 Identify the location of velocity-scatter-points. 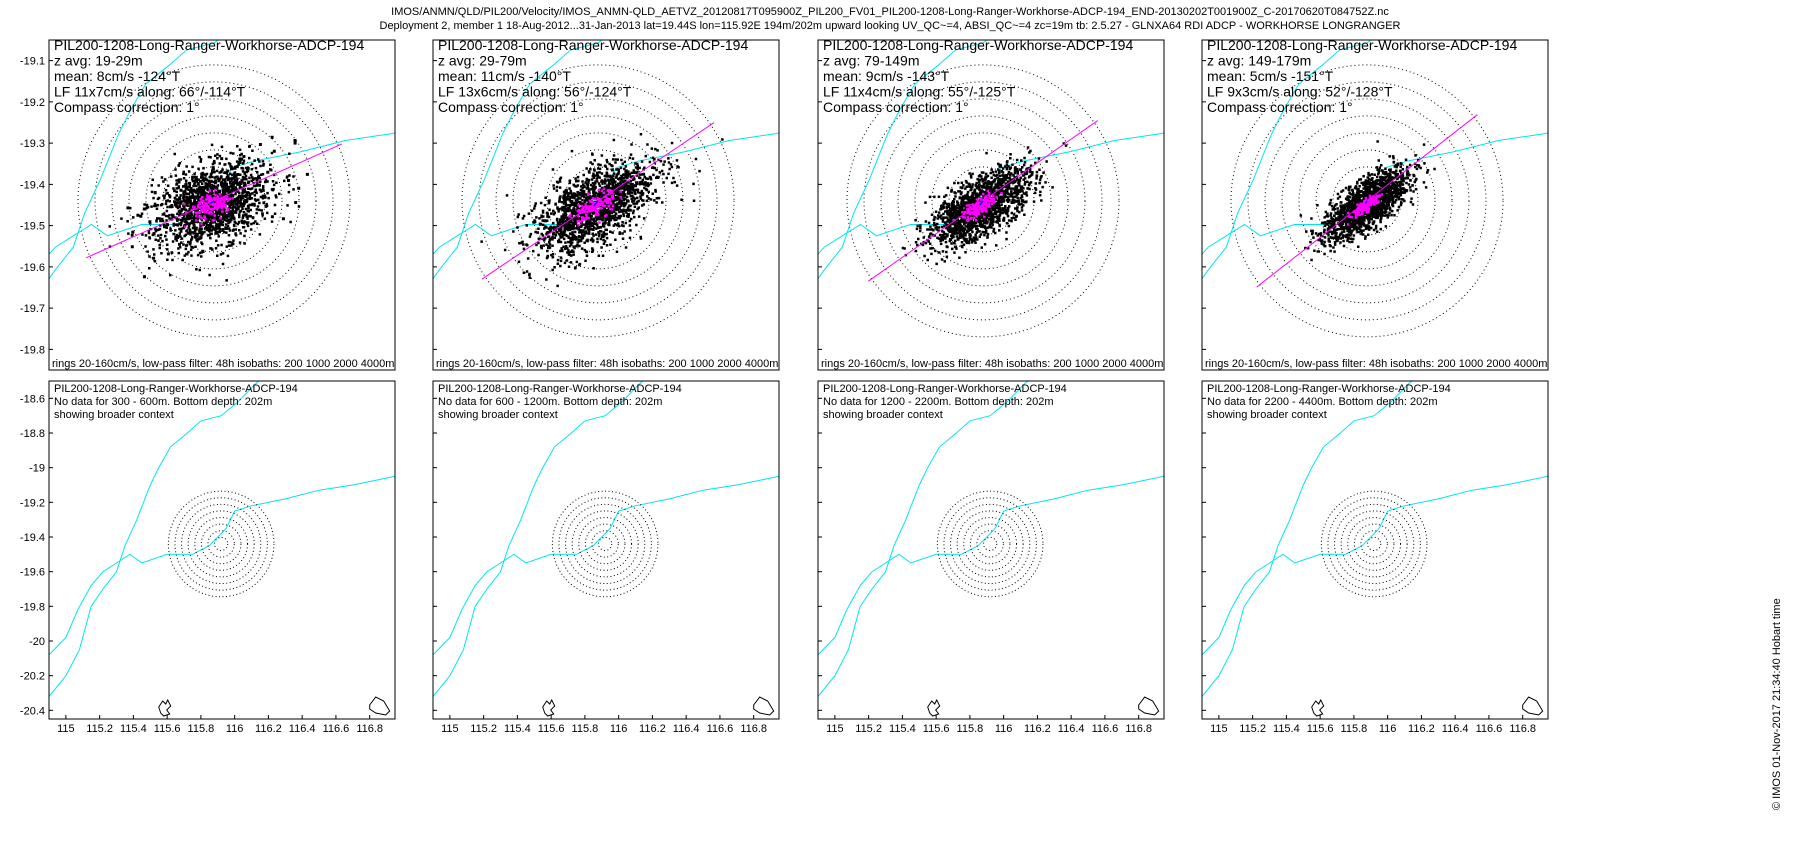
(602, 210).